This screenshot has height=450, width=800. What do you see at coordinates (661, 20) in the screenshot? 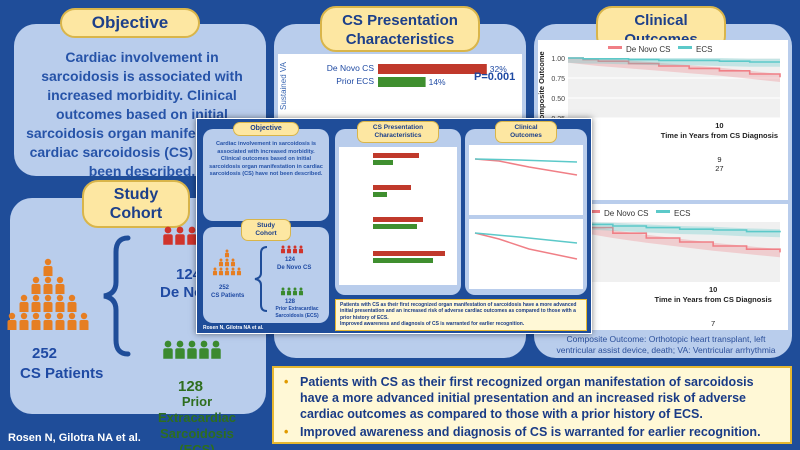
I see `outcomes-title-line1: Clinical` at bounding box center [661, 20].